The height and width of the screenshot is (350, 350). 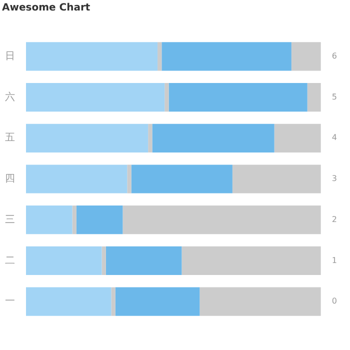 I want to click on y2-tick-label: 0, so click(x=335, y=301).